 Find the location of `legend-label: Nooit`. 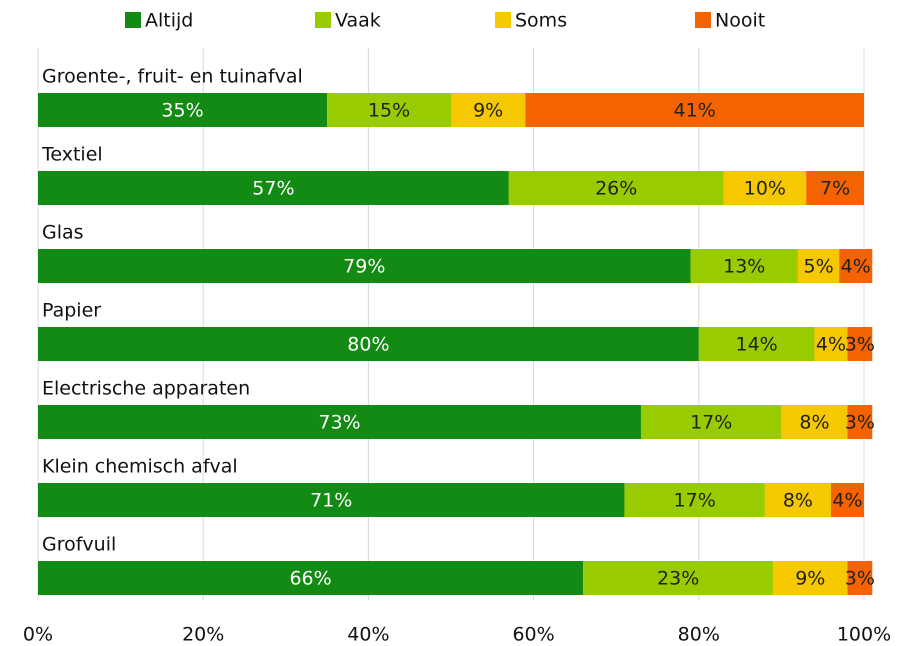

legend-label: Nooit is located at coordinates (740, 21).